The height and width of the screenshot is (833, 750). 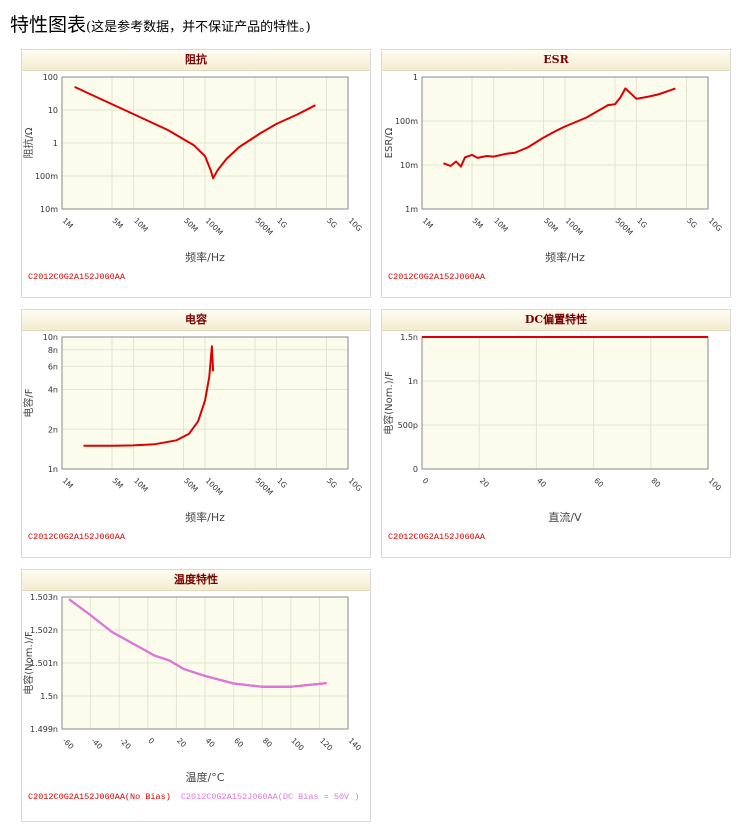 What do you see at coordinates (565, 517) in the screenshot?
I see `x-axis-label: 直流/V` at bounding box center [565, 517].